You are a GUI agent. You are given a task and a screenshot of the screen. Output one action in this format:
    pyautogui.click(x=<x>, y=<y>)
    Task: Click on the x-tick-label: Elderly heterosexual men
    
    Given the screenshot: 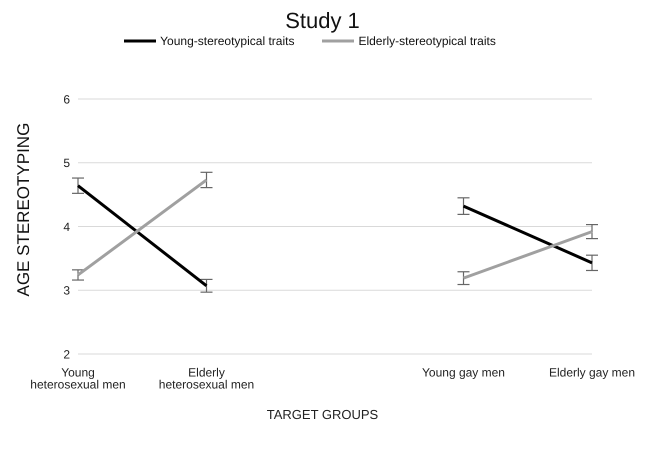 What is the action you would take?
    pyautogui.click(x=206, y=379)
    